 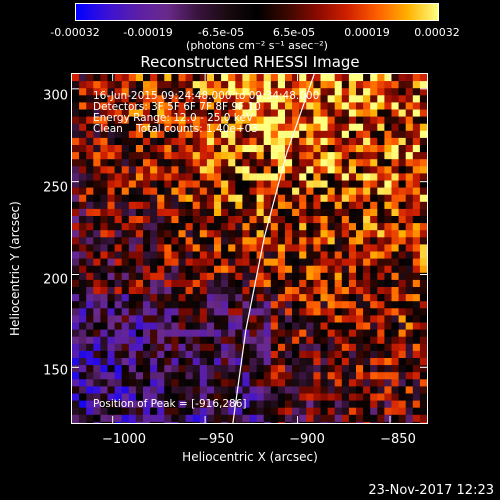 I want to click on x-axis-label: Heliocentric X (arcsec), so click(x=250, y=457).